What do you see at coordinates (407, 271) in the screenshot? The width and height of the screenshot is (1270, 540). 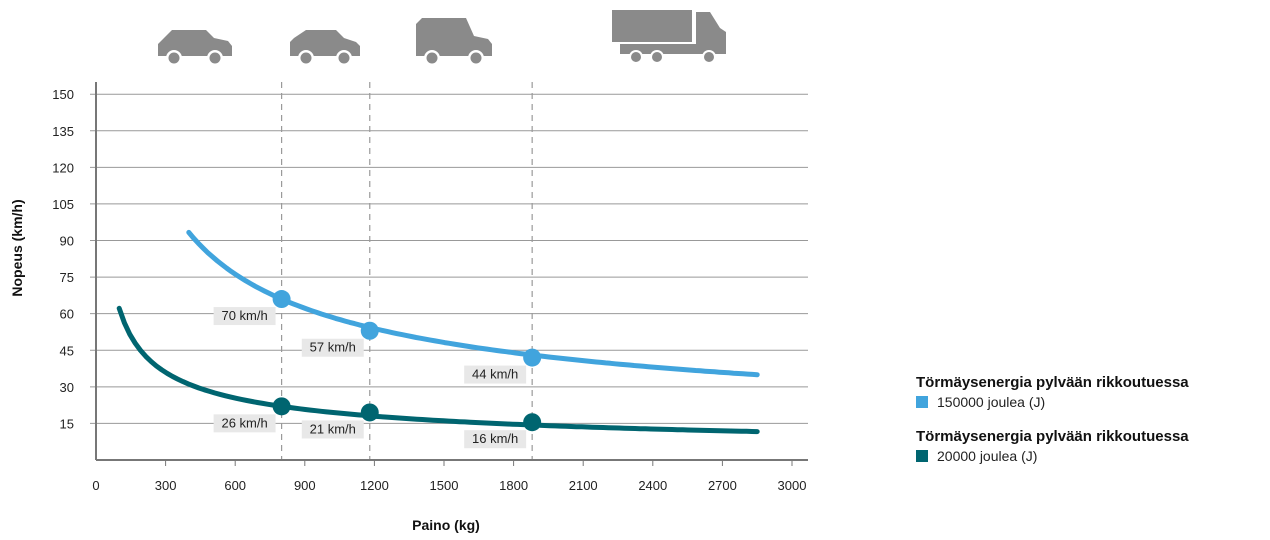 I see `category-dividers` at bounding box center [407, 271].